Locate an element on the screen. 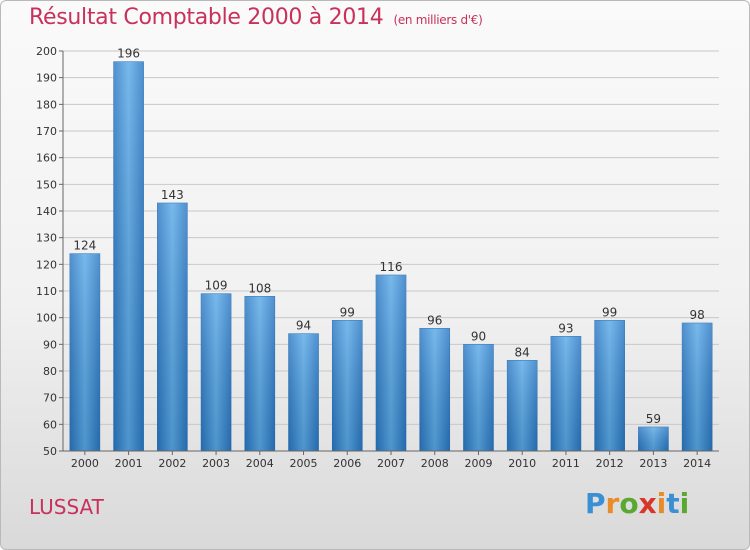 The width and height of the screenshot is (750, 550). y-tick-label: 70 is located at coordinates (50, 398).